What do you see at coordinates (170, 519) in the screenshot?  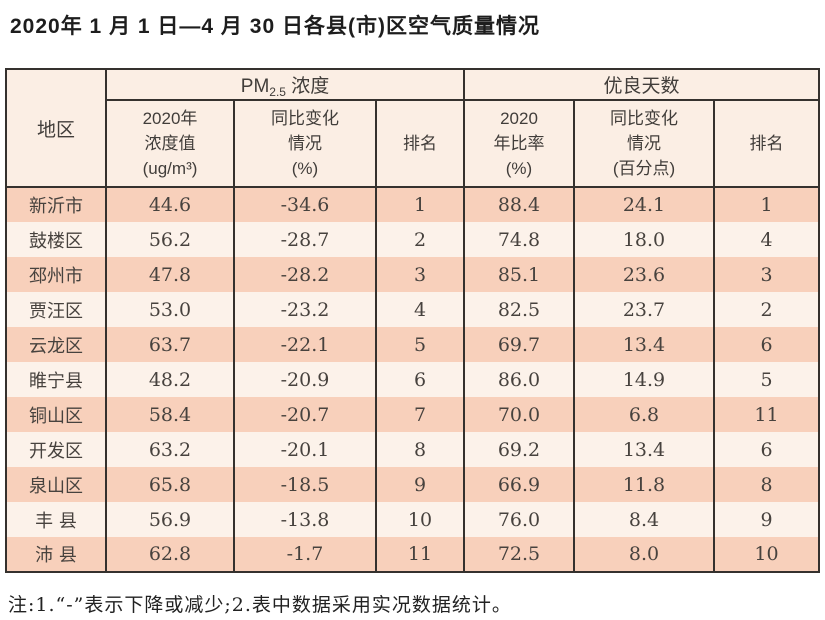 I see `pm-value-cell: 56.9` at bounding box center [170, 519].